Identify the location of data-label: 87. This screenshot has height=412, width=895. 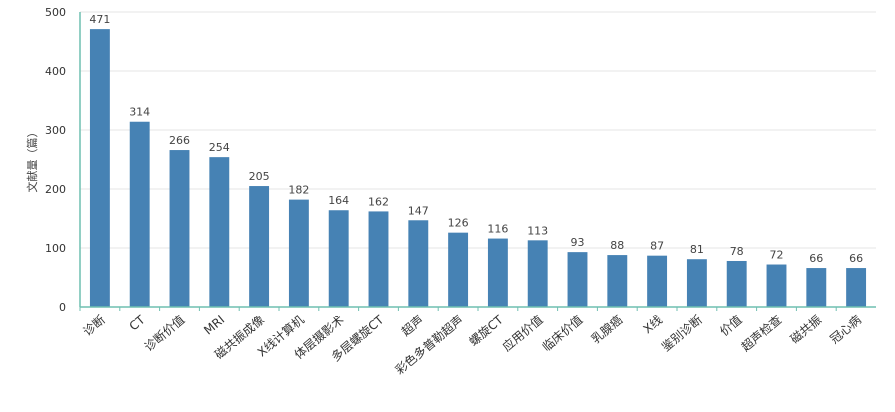
(657, 246).